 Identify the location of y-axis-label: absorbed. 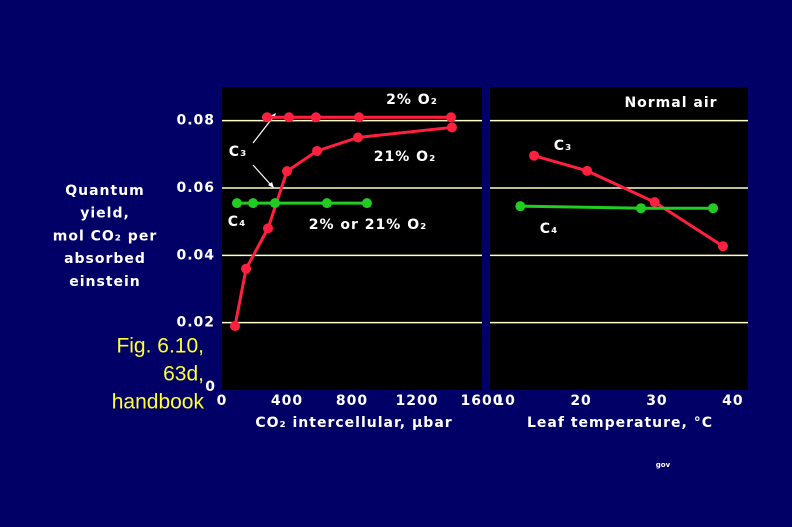
(105, 259).